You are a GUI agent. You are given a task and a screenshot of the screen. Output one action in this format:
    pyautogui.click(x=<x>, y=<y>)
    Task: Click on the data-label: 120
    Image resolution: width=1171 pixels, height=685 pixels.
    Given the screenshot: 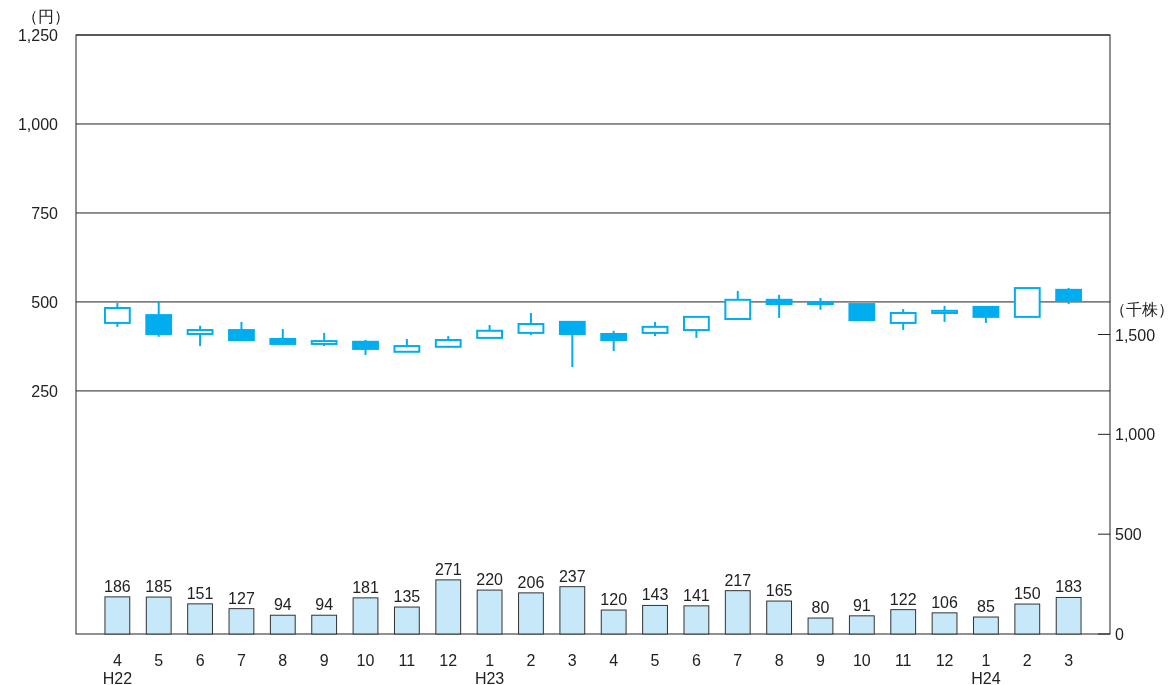 What is the action you would take?
    pyautogui.click(x=614, y=600)
    